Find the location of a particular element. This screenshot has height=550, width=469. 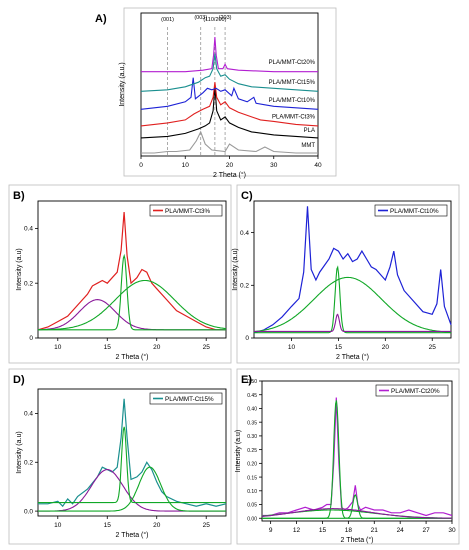

legend-label: PLA/MMT-Ct10% is located at coordinates (414, 211).